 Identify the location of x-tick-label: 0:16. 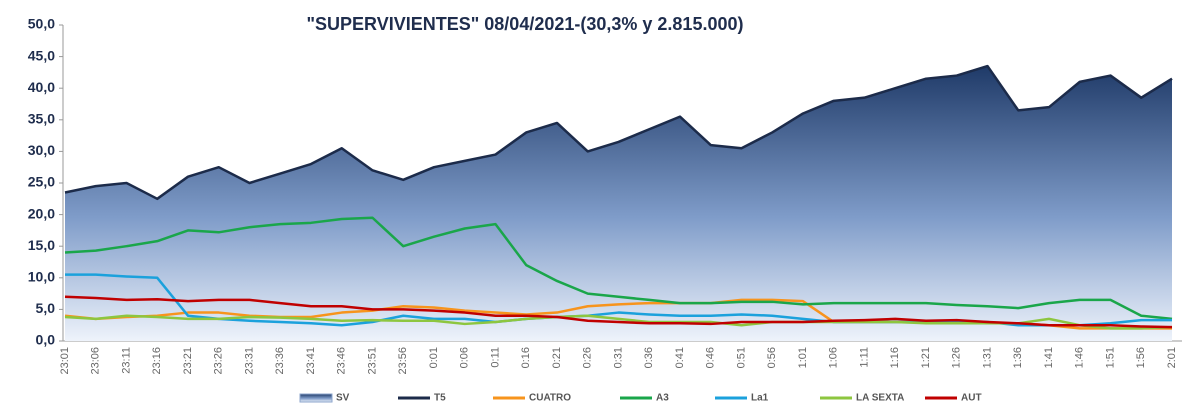
(526, 357).